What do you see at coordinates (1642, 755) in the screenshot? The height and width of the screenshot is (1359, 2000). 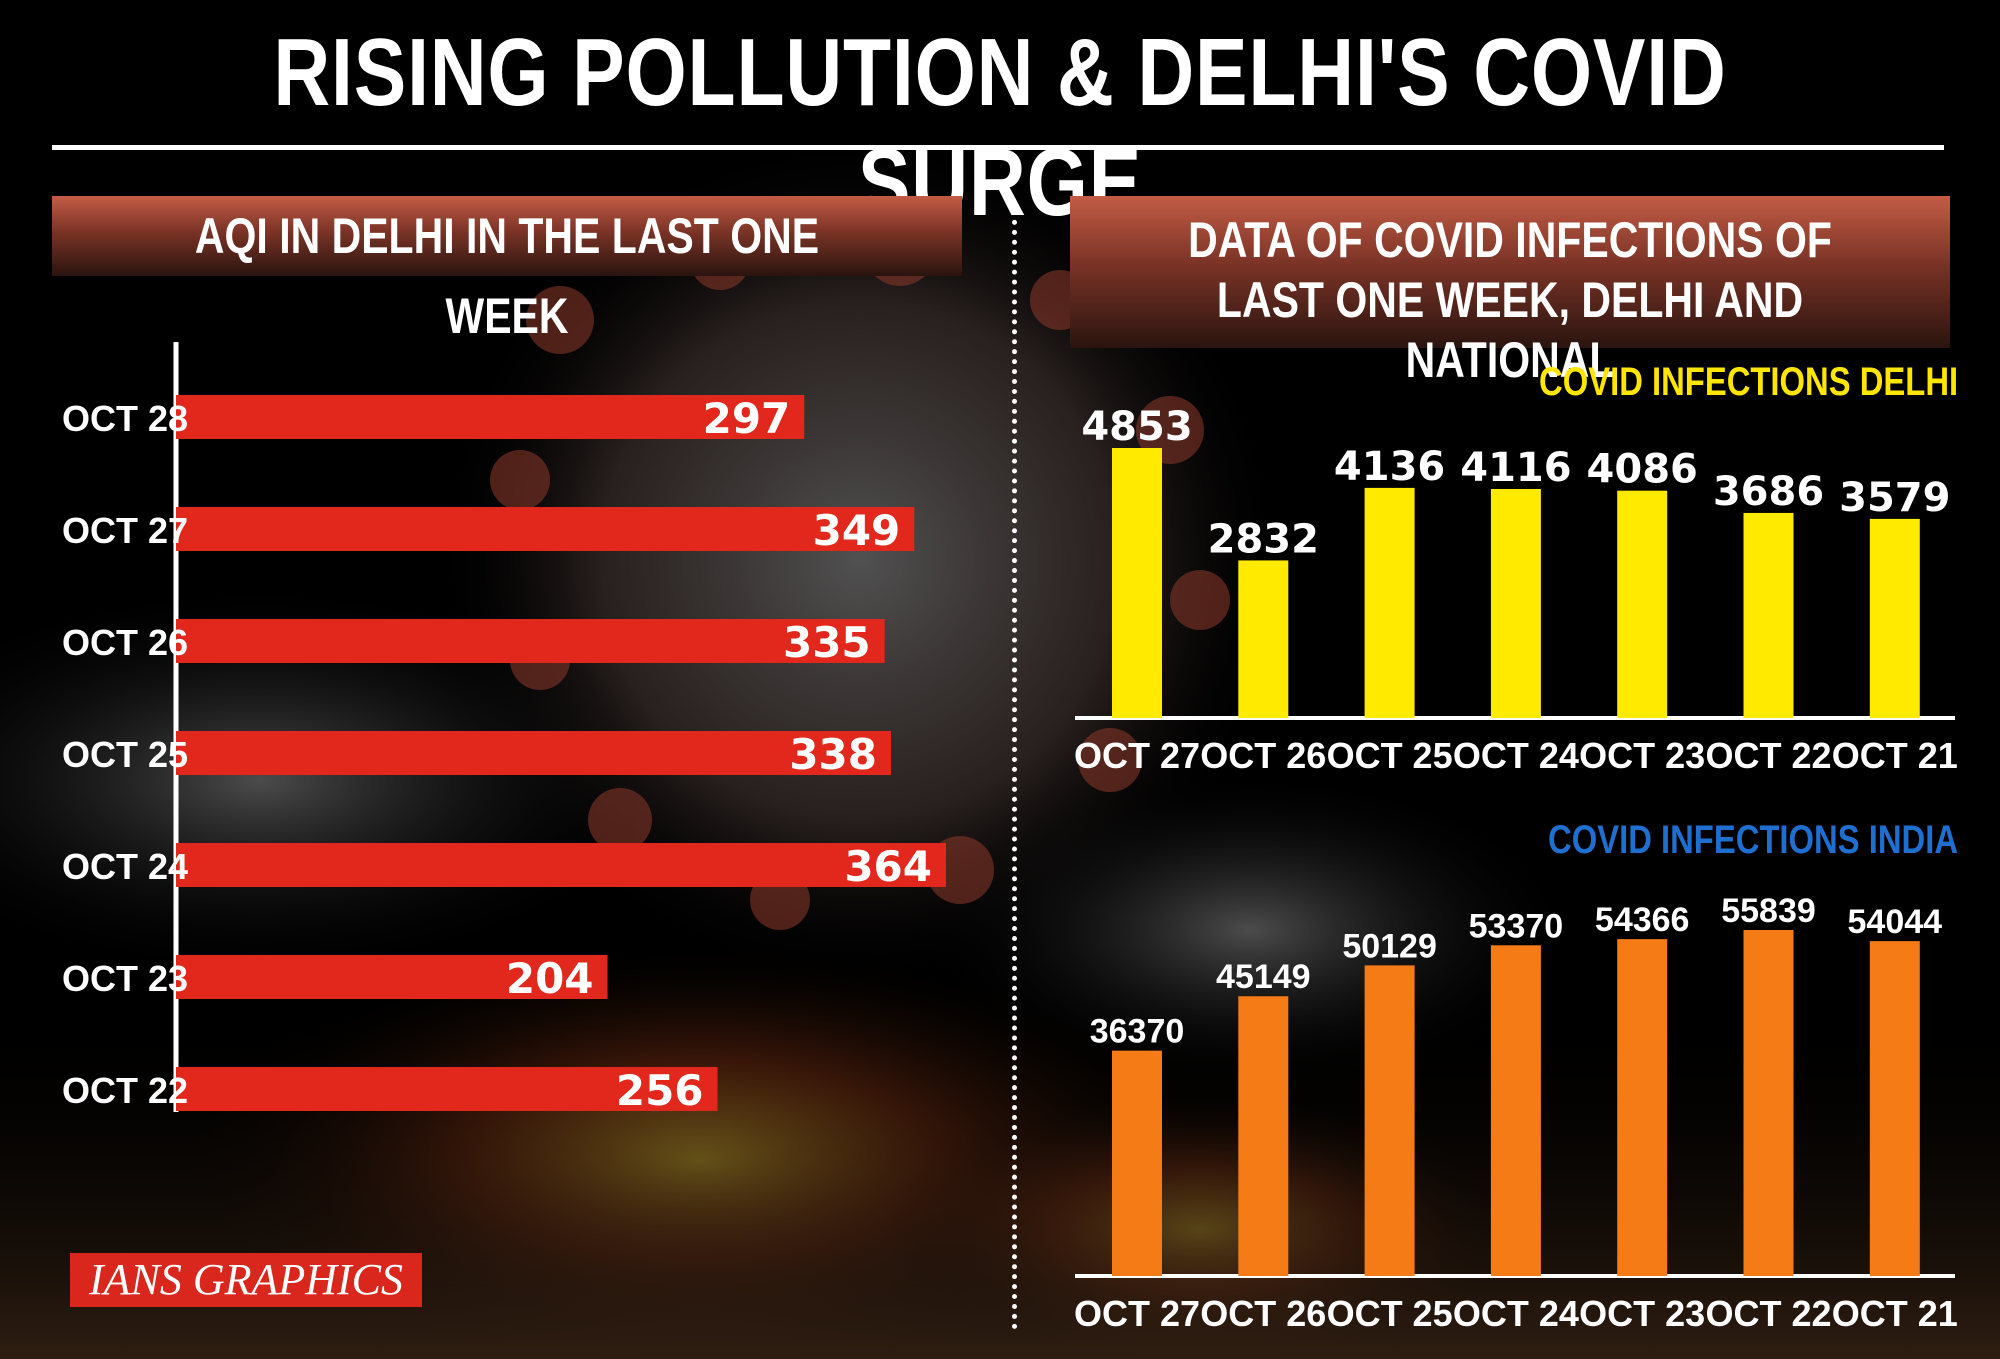 I see `delhi-category-label: OCT 23` at bounding box center [1642, 755].